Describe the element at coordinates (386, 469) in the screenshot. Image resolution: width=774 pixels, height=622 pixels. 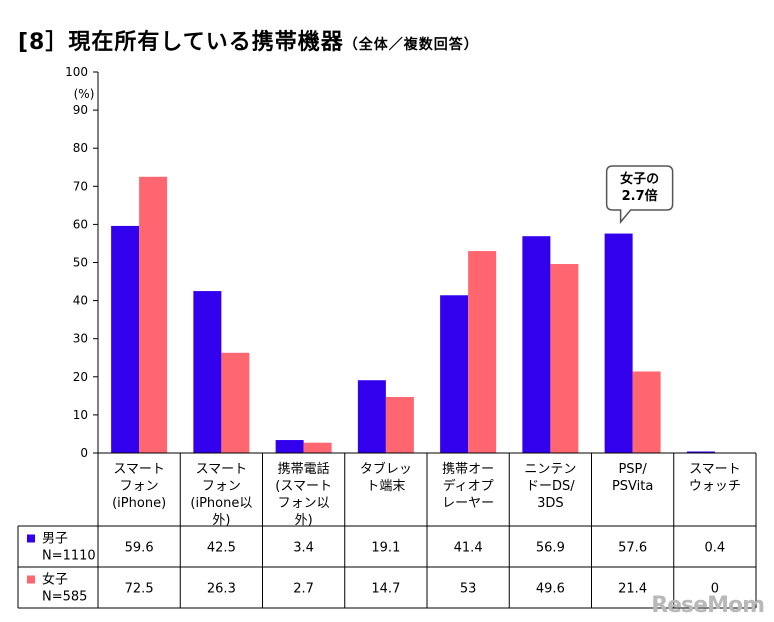
I see `category-label: タブレッ` at that location.